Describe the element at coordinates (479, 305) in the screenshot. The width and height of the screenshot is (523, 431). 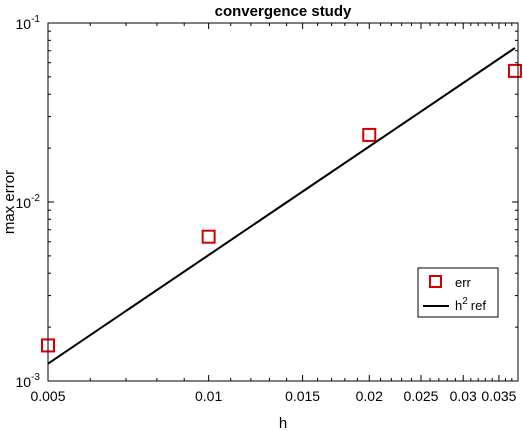
I see `legend-ref-name: ref` at that location.